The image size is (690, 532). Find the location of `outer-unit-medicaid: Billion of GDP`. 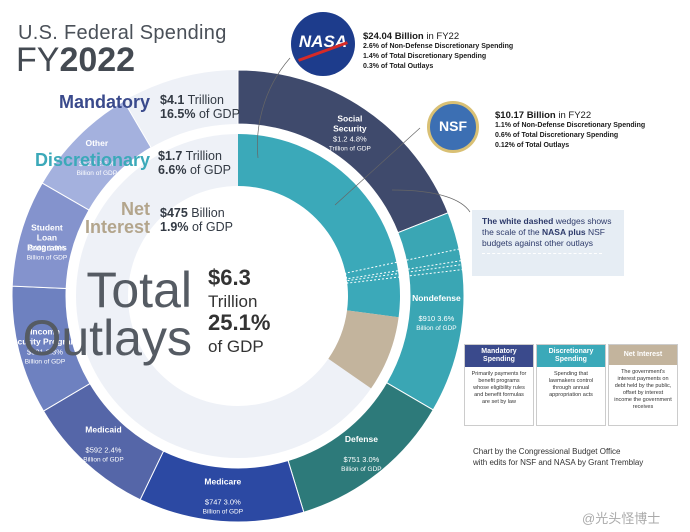

outer-unit-medicaid: Billion of GDP is located at coordinates (103, 460).